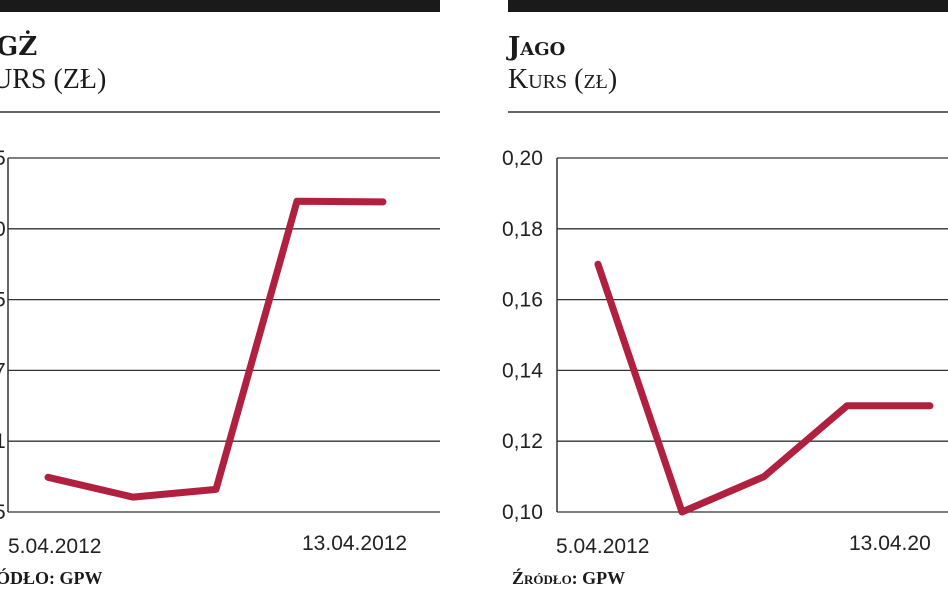  What do you see at coordinates (535, 47) in the screenshot?
I see `chart-title: Jago` at bounding box center [535, 47].